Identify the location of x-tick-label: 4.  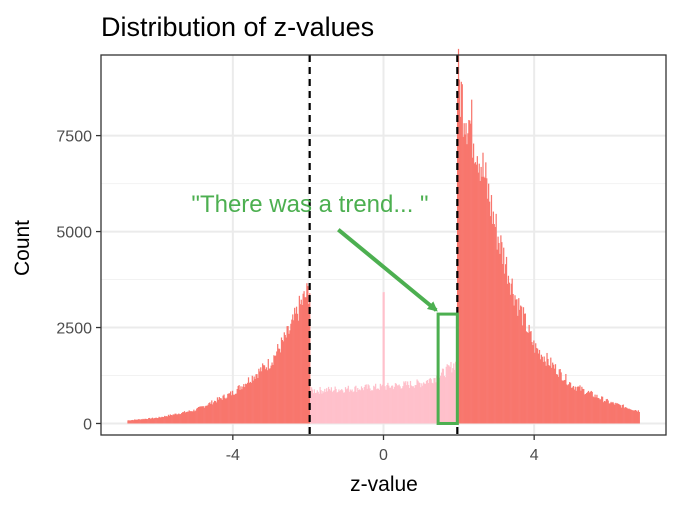
(534, 455).